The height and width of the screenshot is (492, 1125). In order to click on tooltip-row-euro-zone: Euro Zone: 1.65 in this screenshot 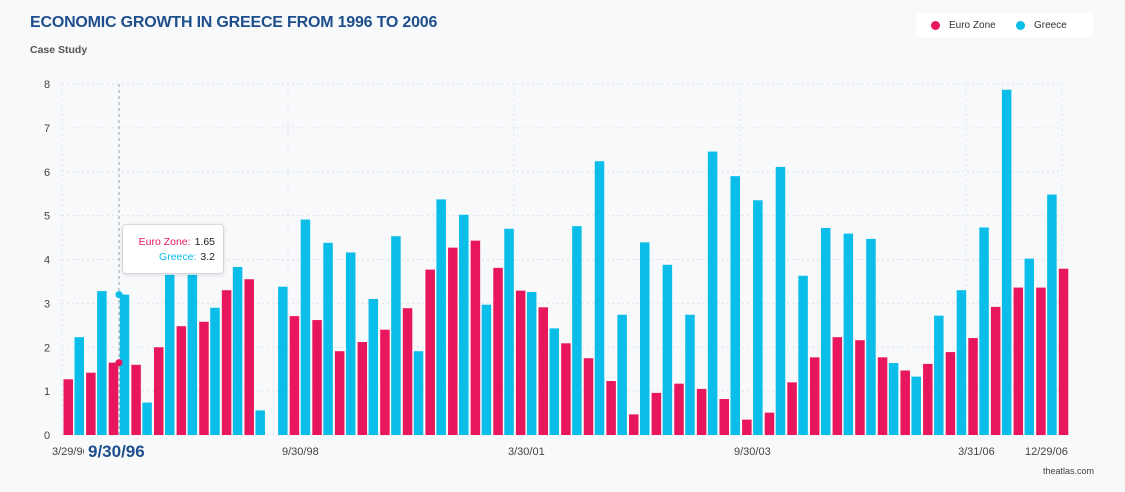, I will do `click(177, 242)`.